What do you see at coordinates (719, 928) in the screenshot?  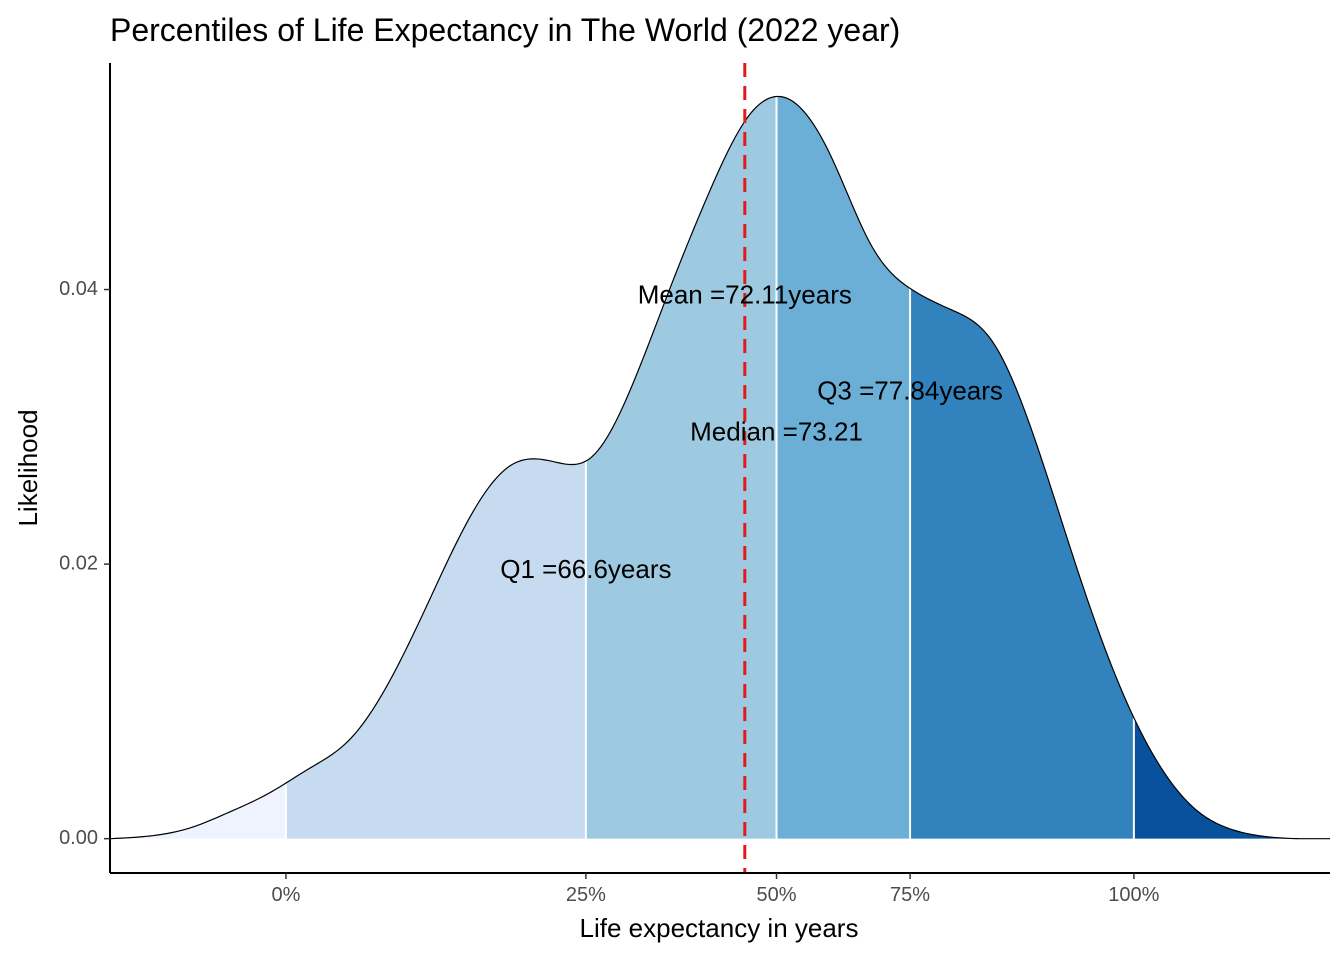 I see `x-axis-label: Life expectancy in years` at bounding box center [719, 928].